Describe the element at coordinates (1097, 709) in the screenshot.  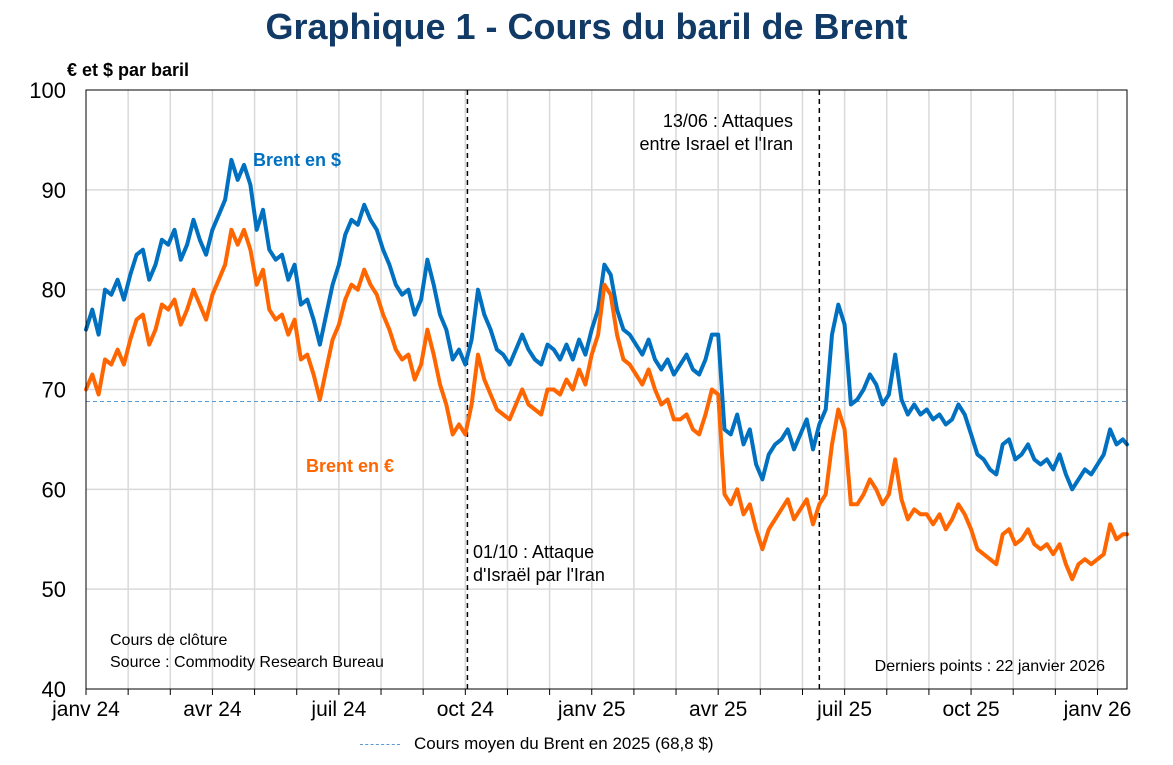
I see `x-tick-label: janv 26` at that location.